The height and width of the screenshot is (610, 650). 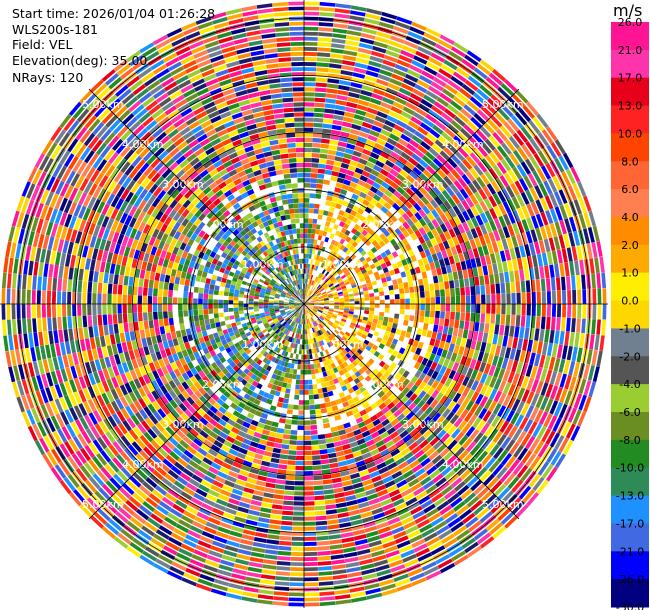 I want to click on colorbar-tick-label: -2.0, so click(x=629, y=356).